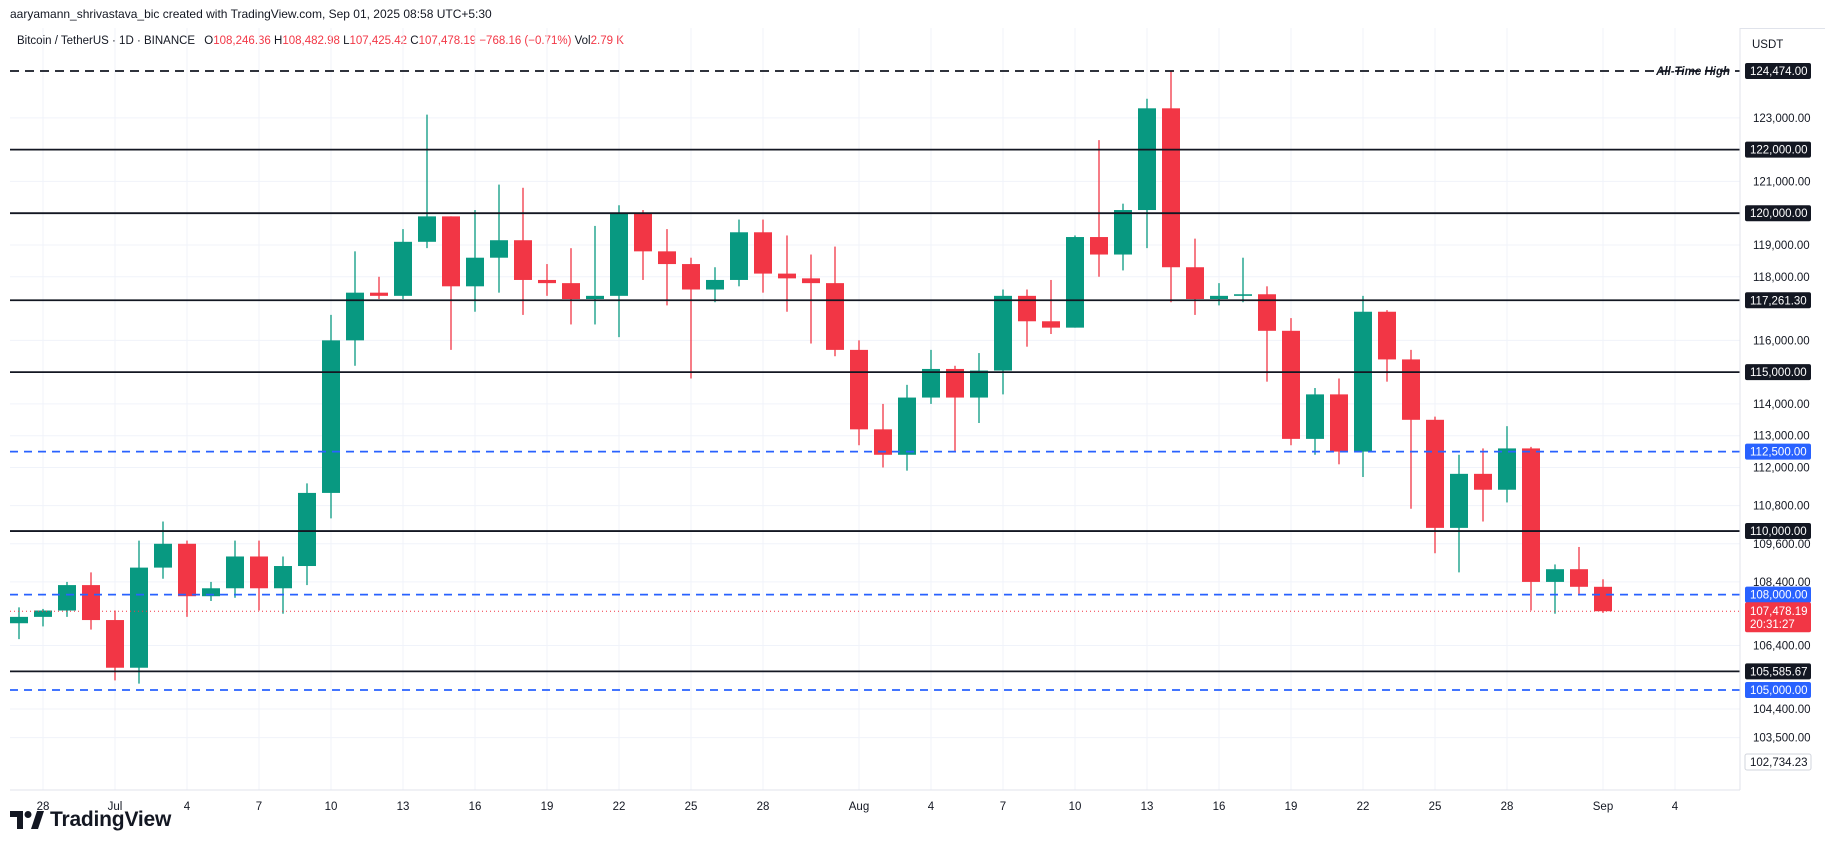  What do you see at coordinates (278, 41) in the screenshot?
I see `high-label: H` at bounding box center [278, 41].